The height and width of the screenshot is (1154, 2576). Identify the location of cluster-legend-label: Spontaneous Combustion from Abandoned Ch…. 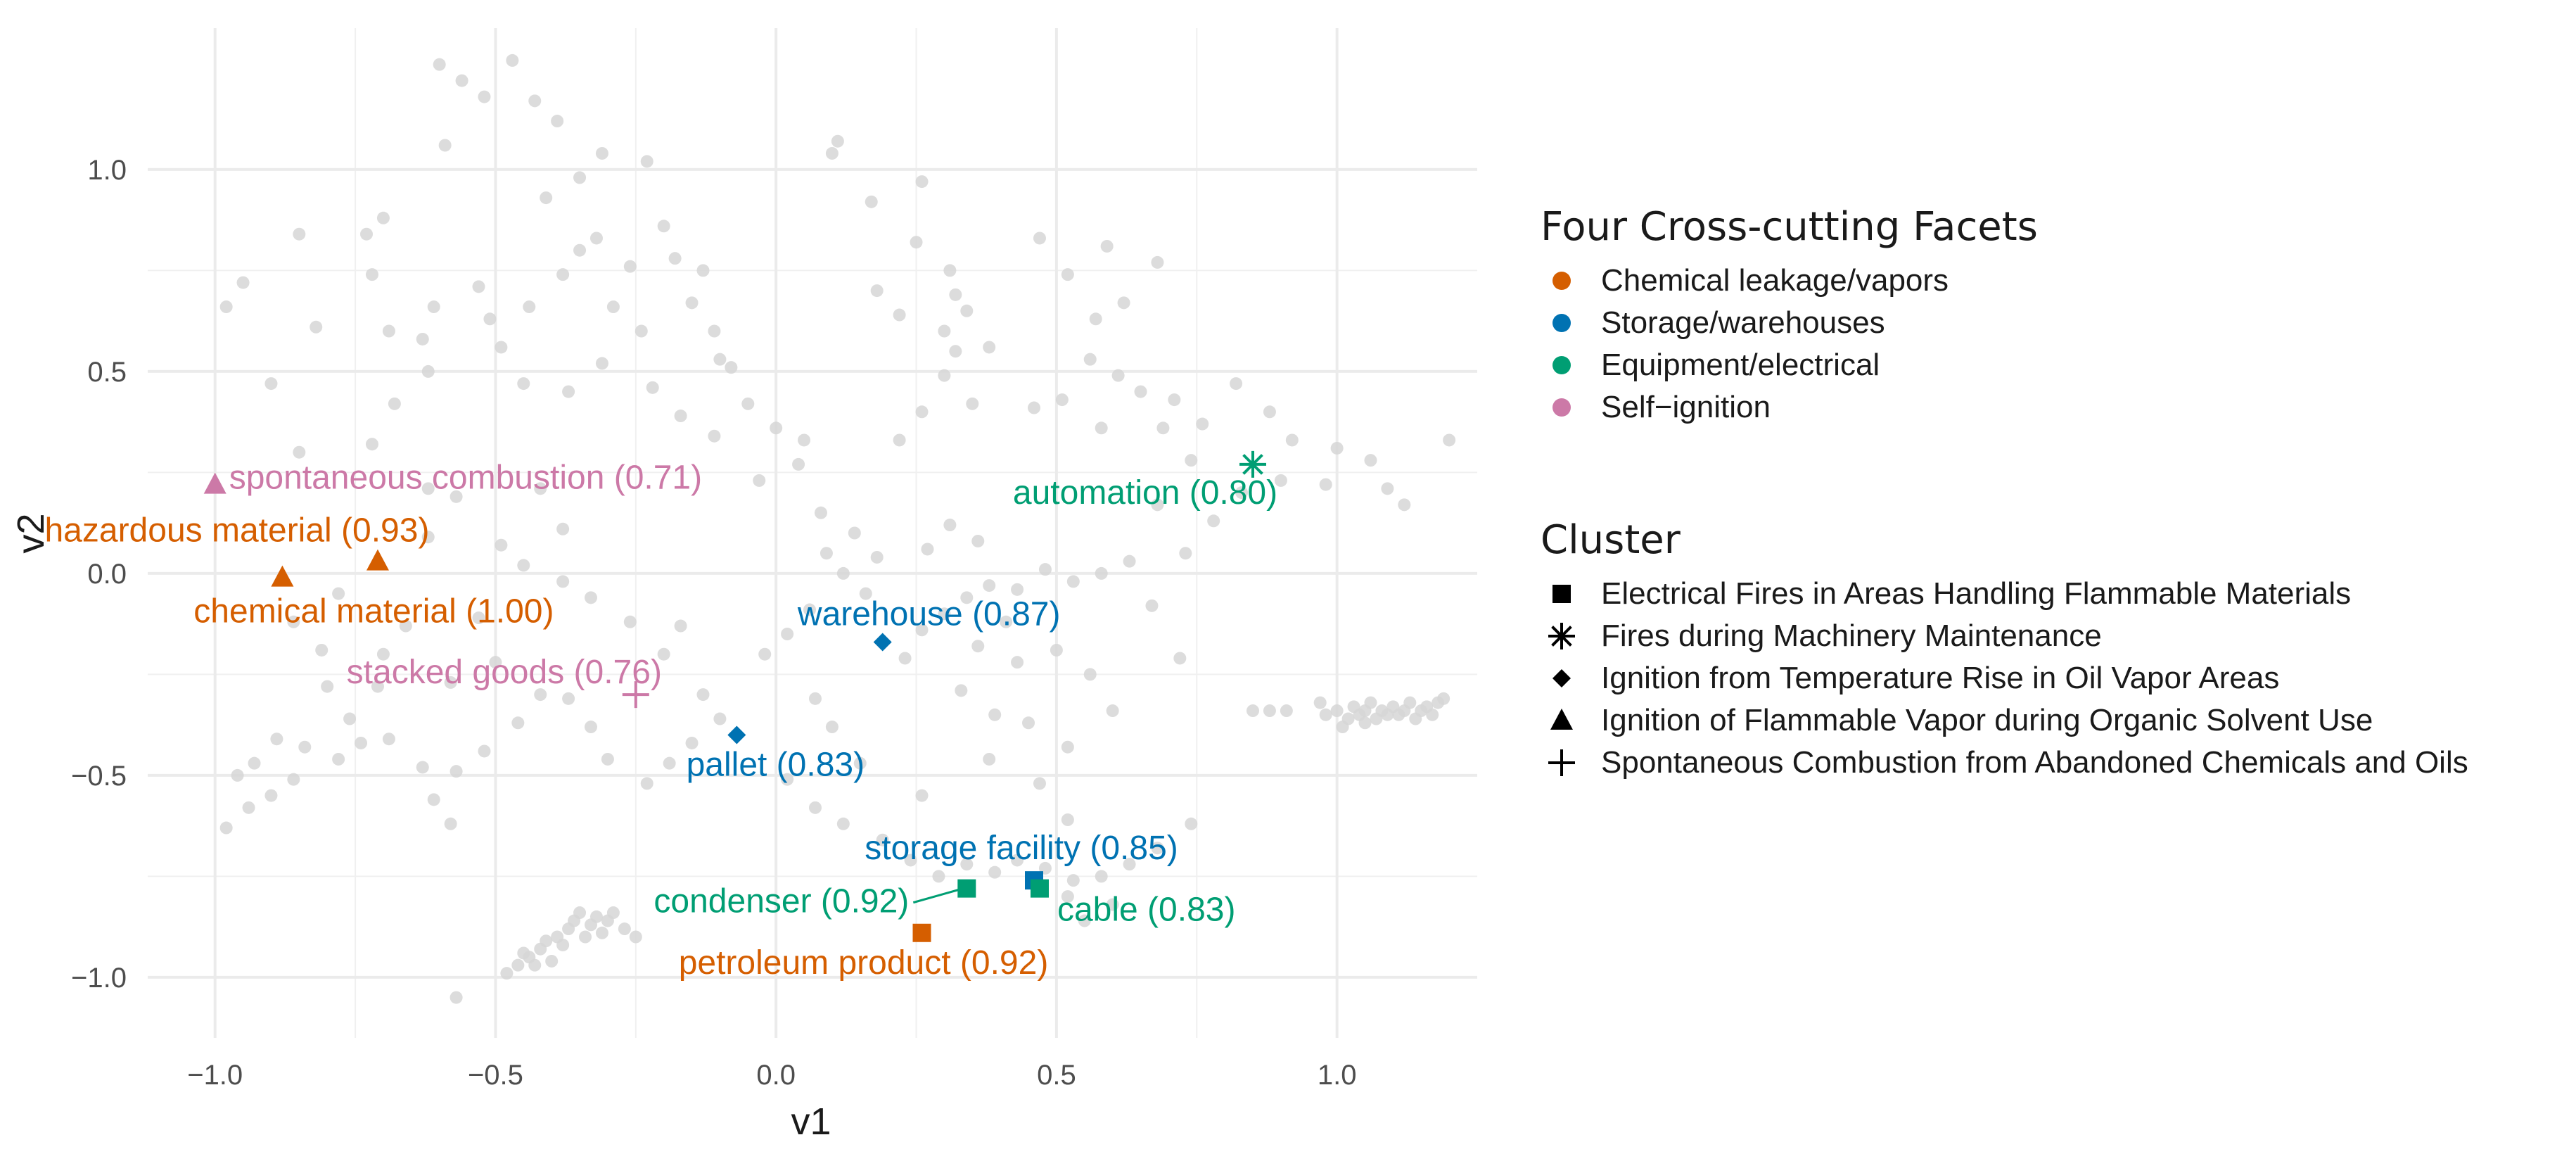
(2034, 762).